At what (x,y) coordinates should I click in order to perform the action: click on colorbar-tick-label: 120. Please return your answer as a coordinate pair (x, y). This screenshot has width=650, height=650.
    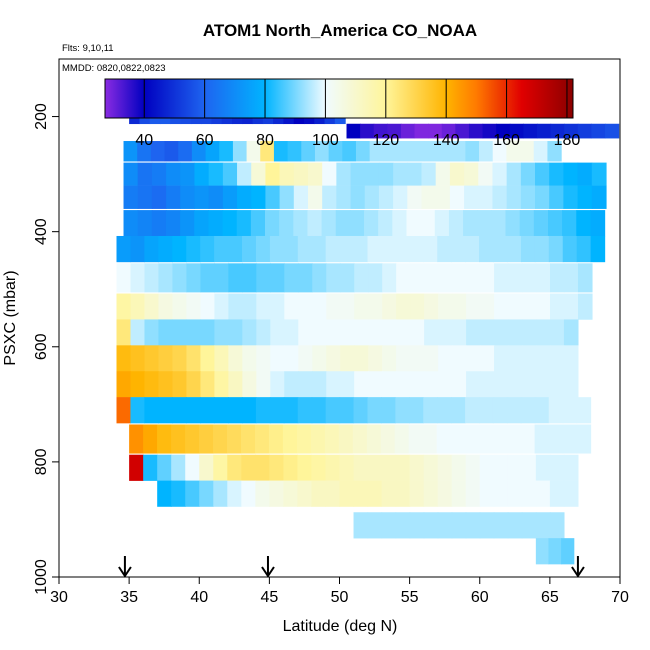
    Looking at the image, I should click on (385, 140).